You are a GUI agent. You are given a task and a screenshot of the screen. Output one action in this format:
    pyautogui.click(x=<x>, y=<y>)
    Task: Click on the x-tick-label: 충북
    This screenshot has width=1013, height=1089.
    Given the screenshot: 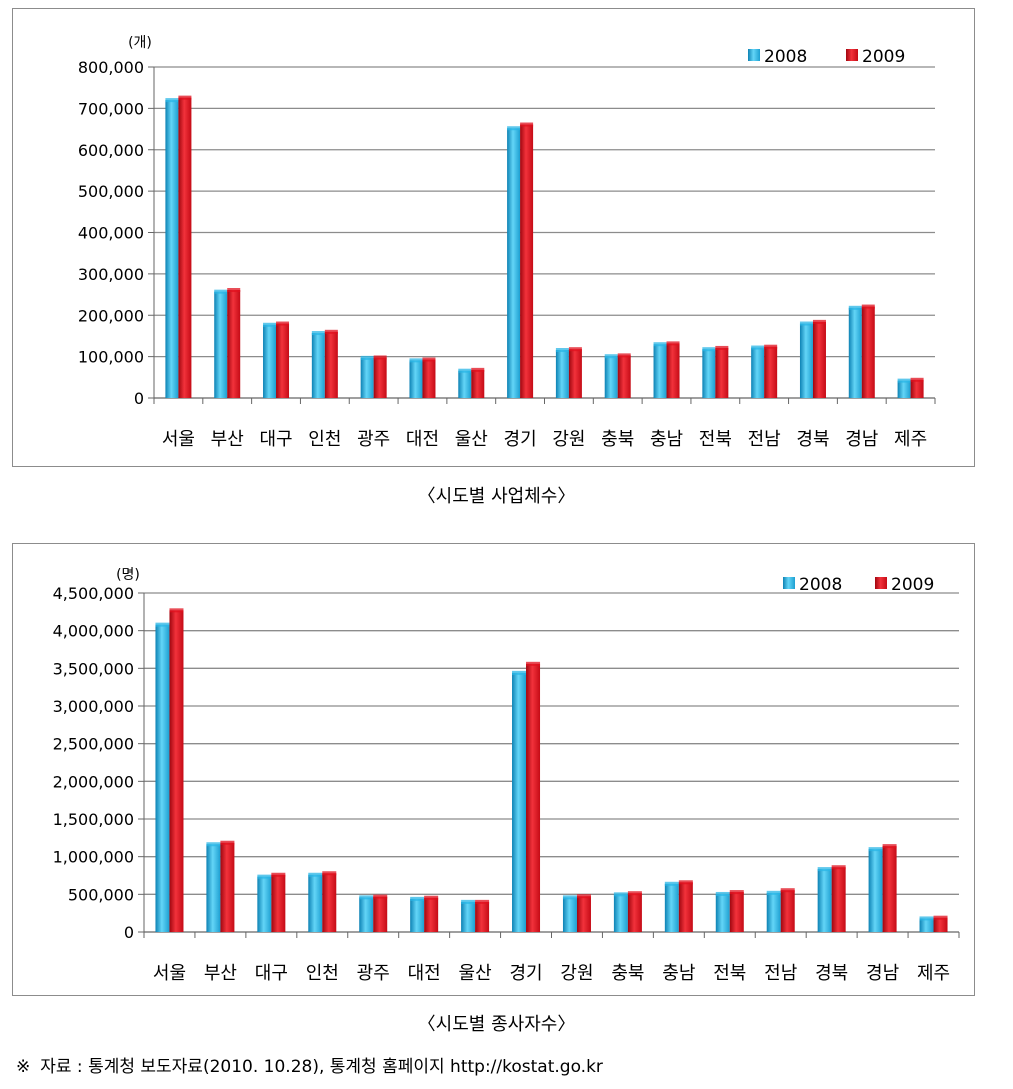 What is the action you would take?
    pyautogui.click(x=627, y=973)
    